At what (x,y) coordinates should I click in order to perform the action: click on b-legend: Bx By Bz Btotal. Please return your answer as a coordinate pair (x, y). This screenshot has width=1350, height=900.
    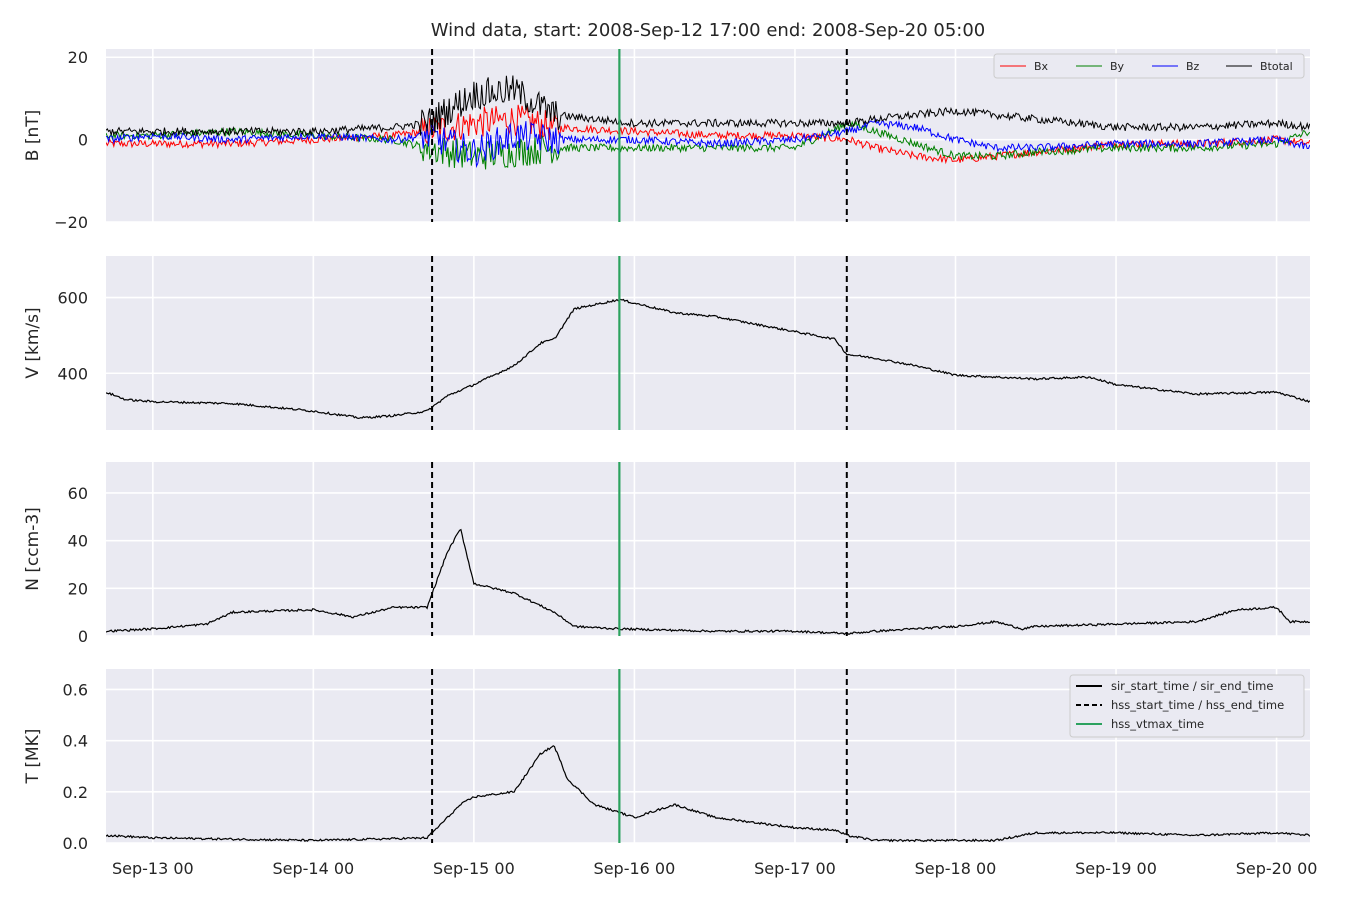
    Looking at the image, I should click on (1149, 66).